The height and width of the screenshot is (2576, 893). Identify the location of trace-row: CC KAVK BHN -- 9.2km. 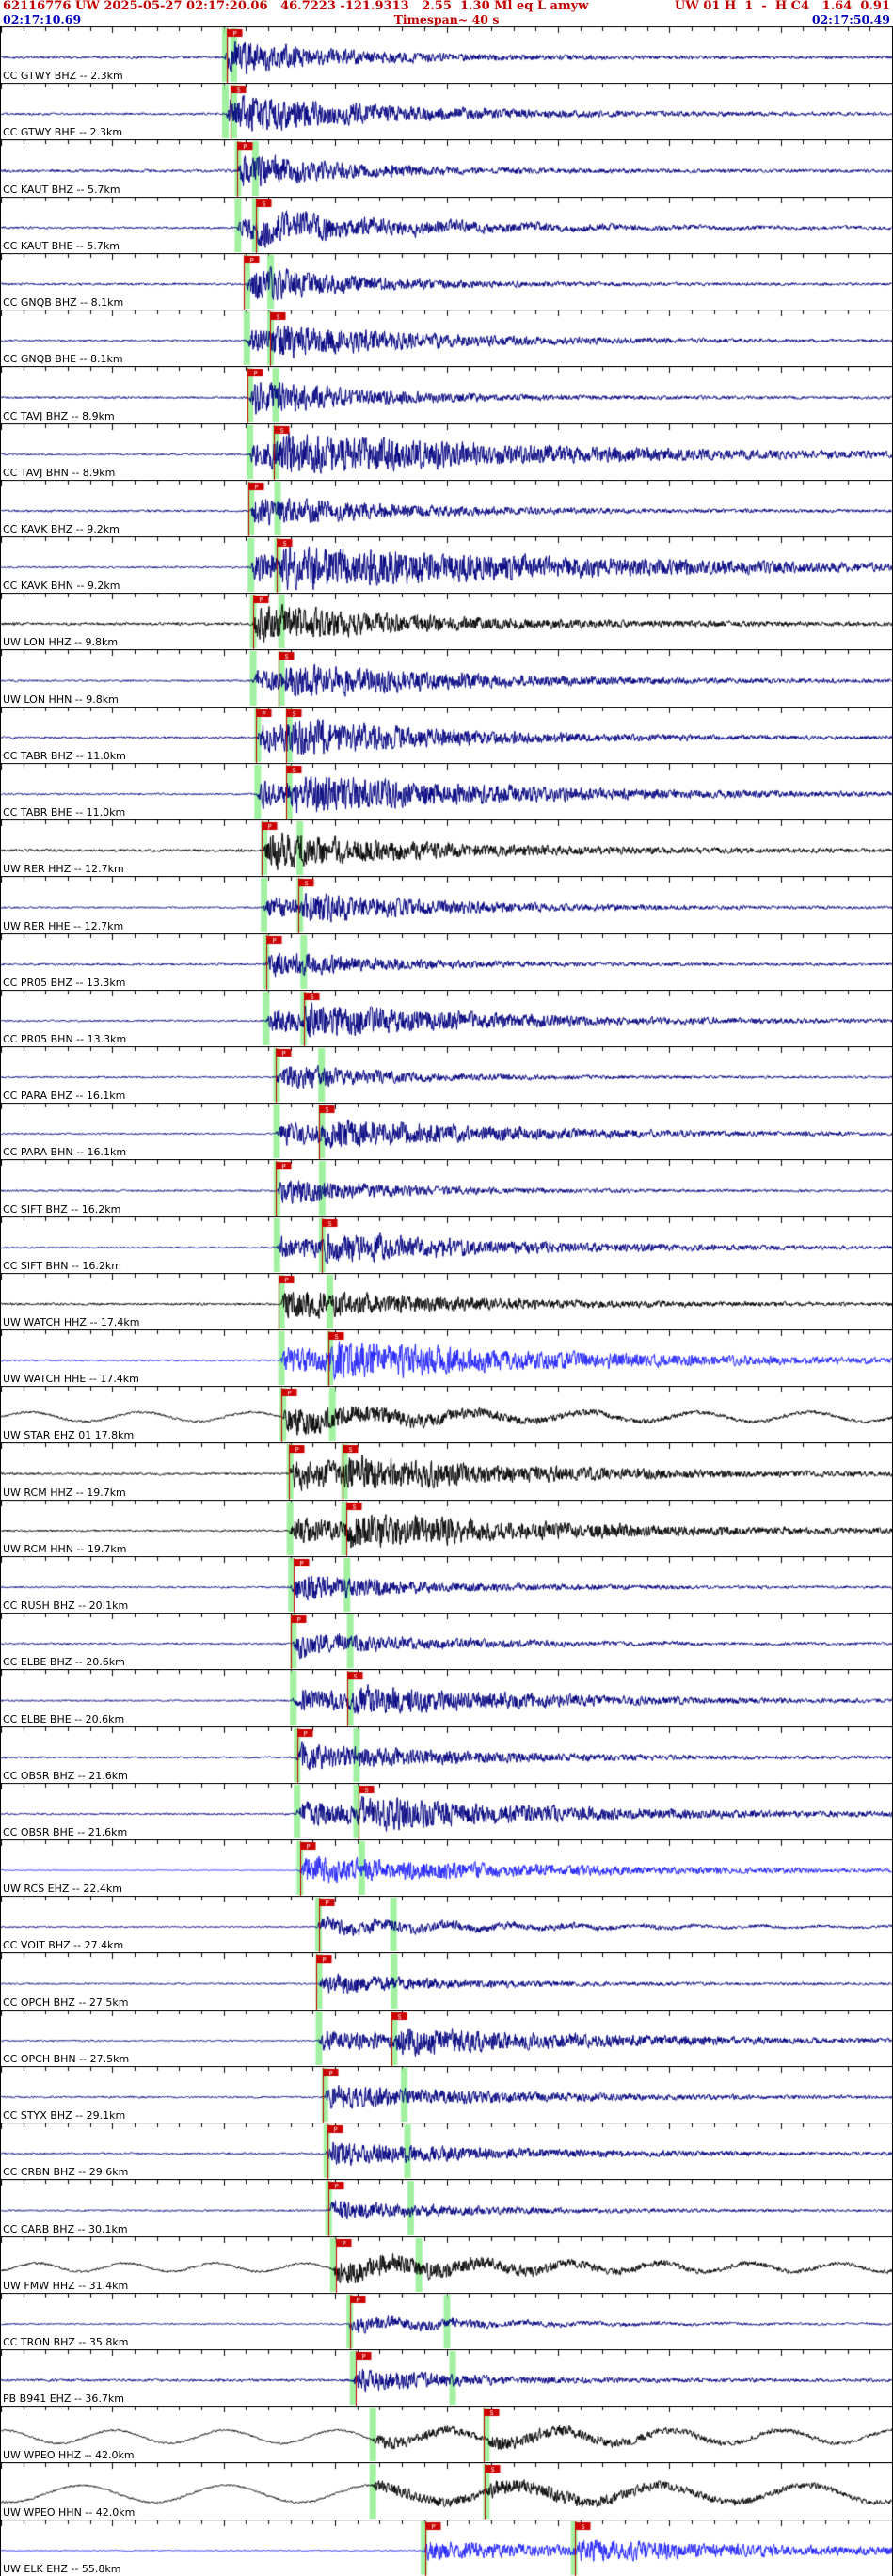
(446, 564).